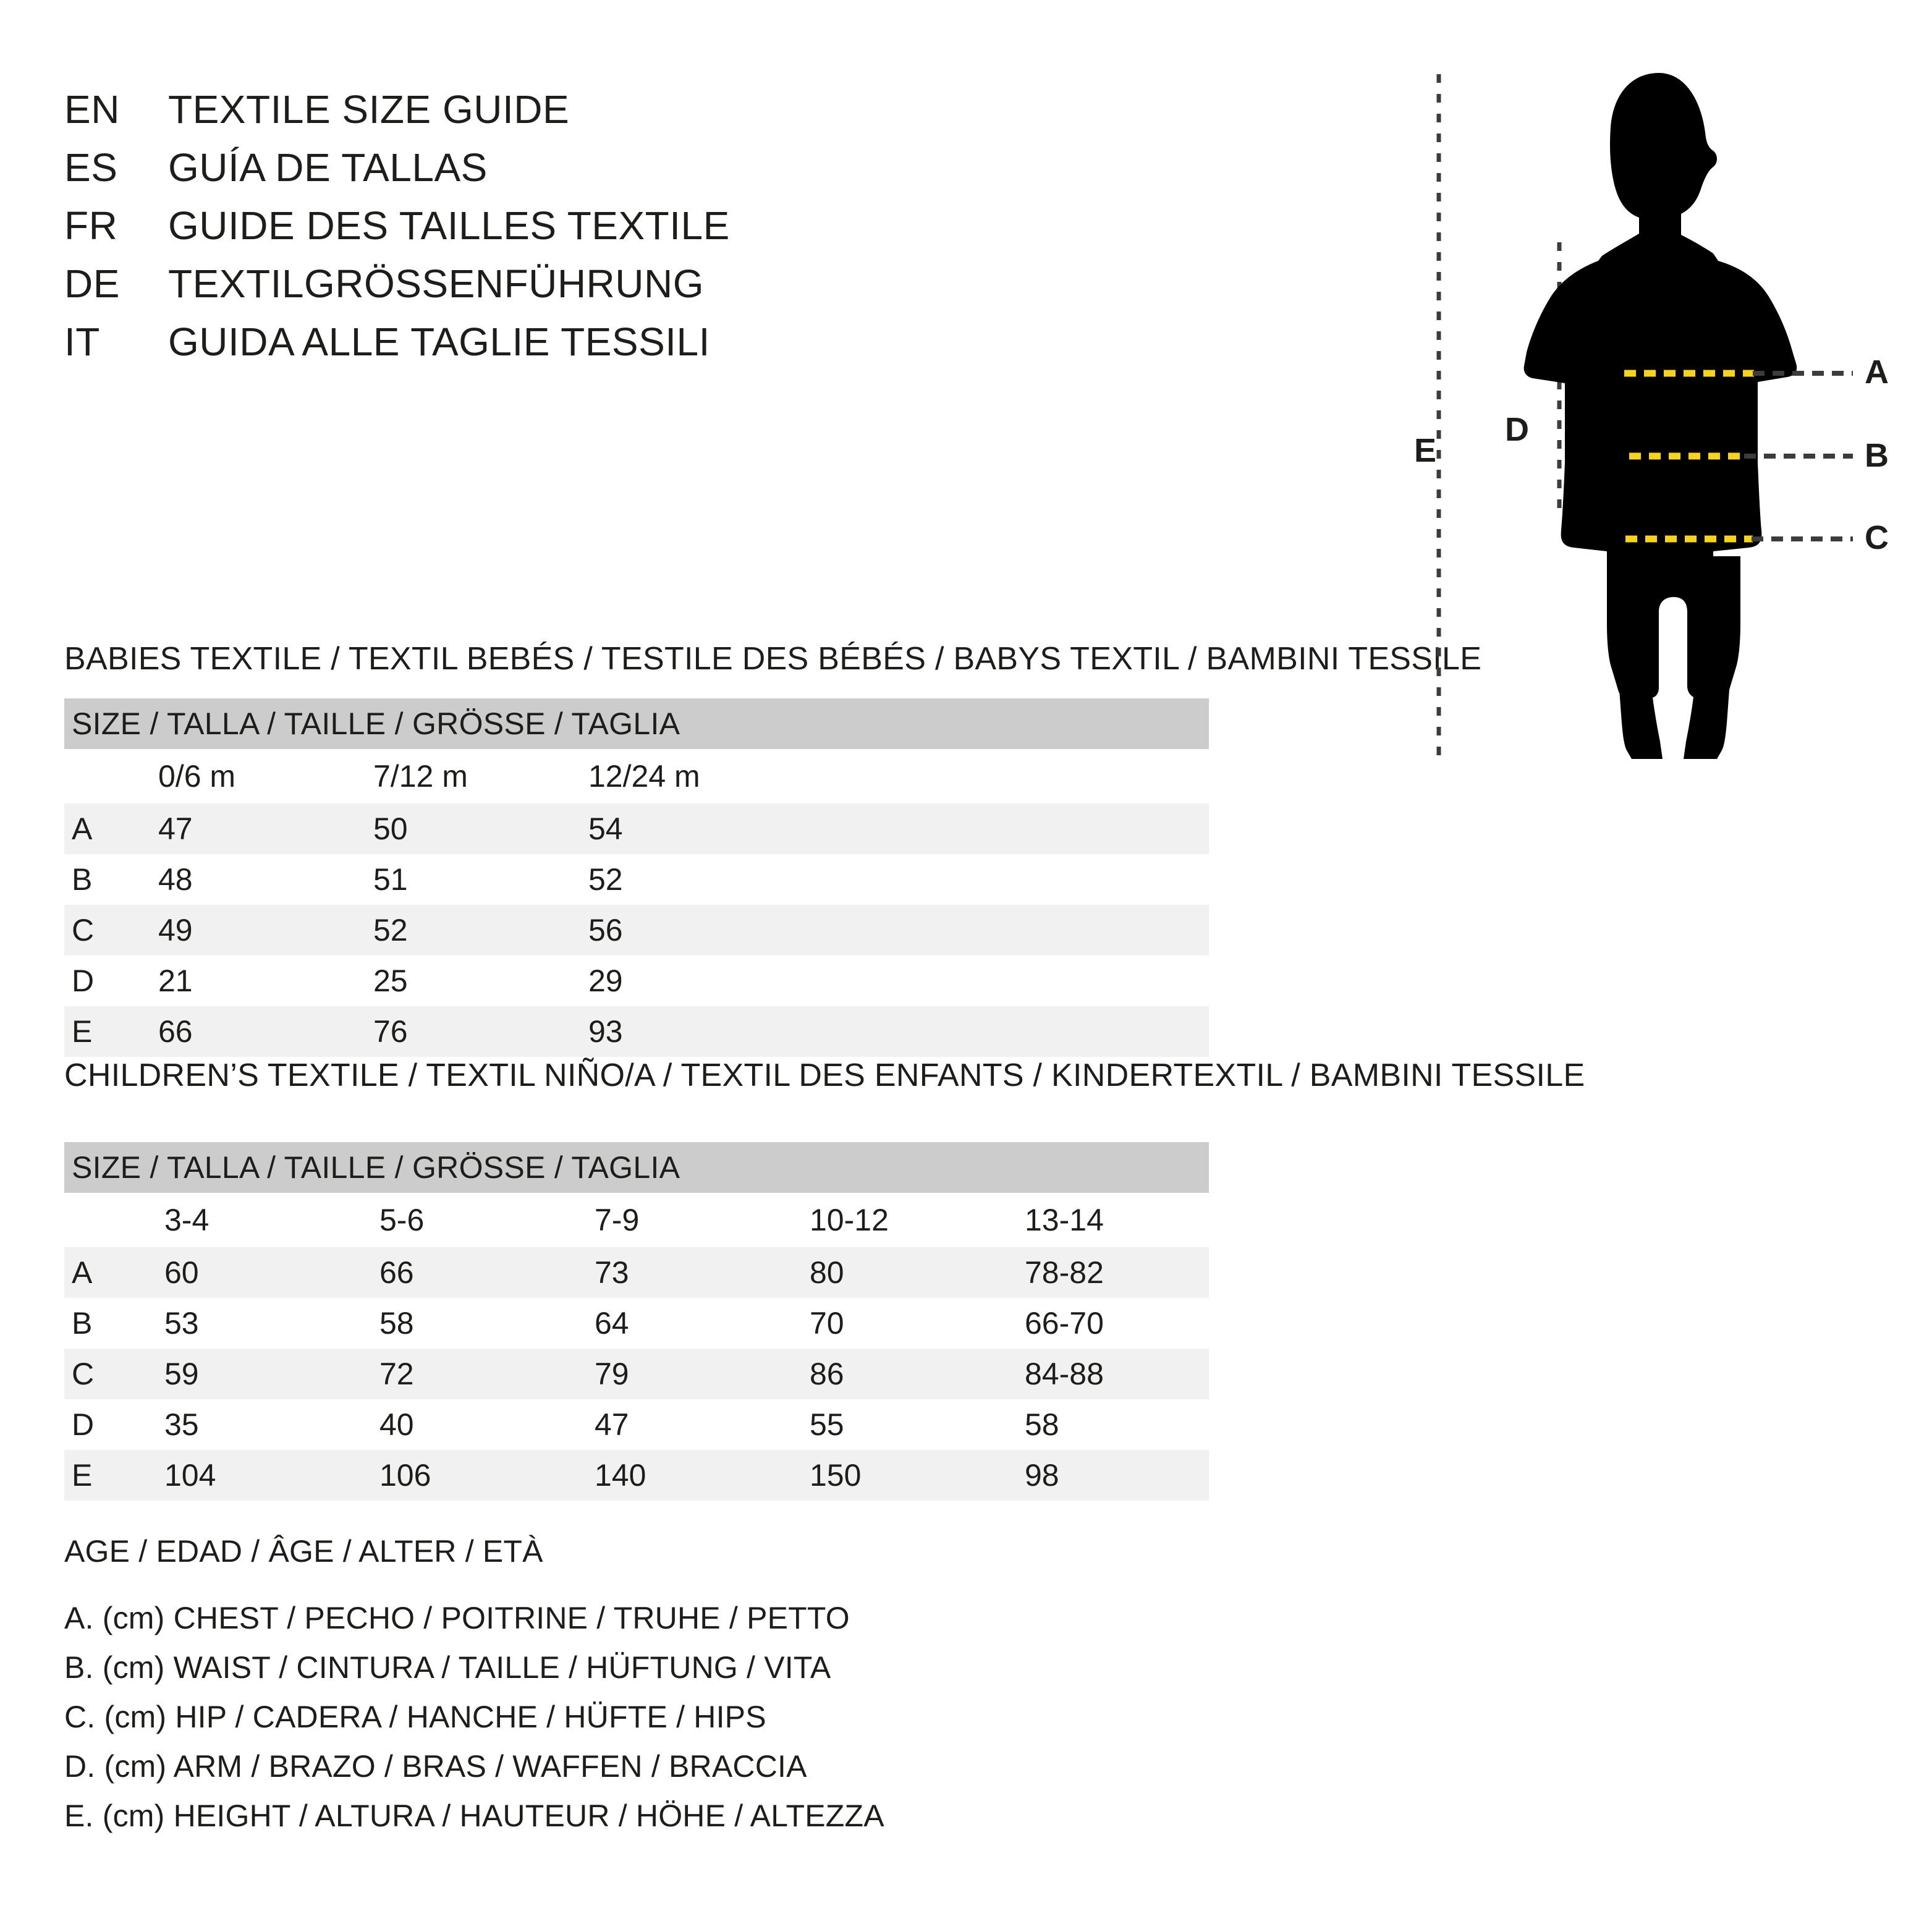 The height and width of the screenshot is (1932, 1932). Describe the element at coordinates (83, 930) in the screenshot. I see `babies-row-label-c: C` at that location.